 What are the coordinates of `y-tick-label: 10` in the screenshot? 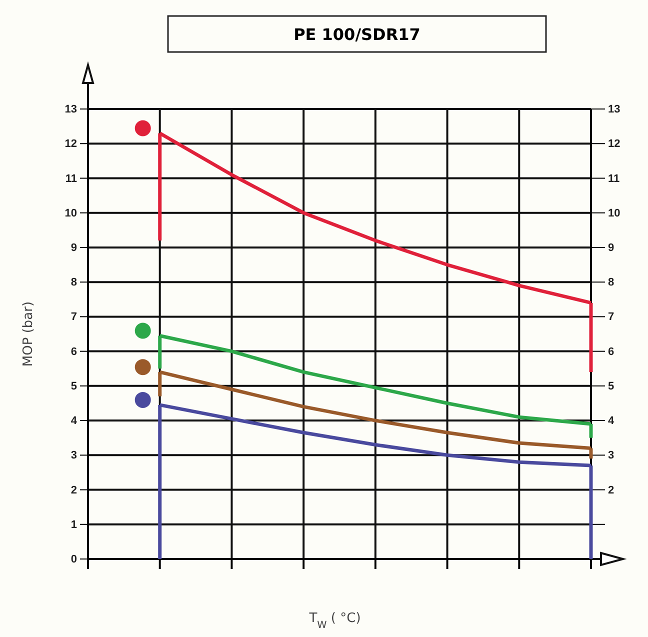 It's located at (70, 213).